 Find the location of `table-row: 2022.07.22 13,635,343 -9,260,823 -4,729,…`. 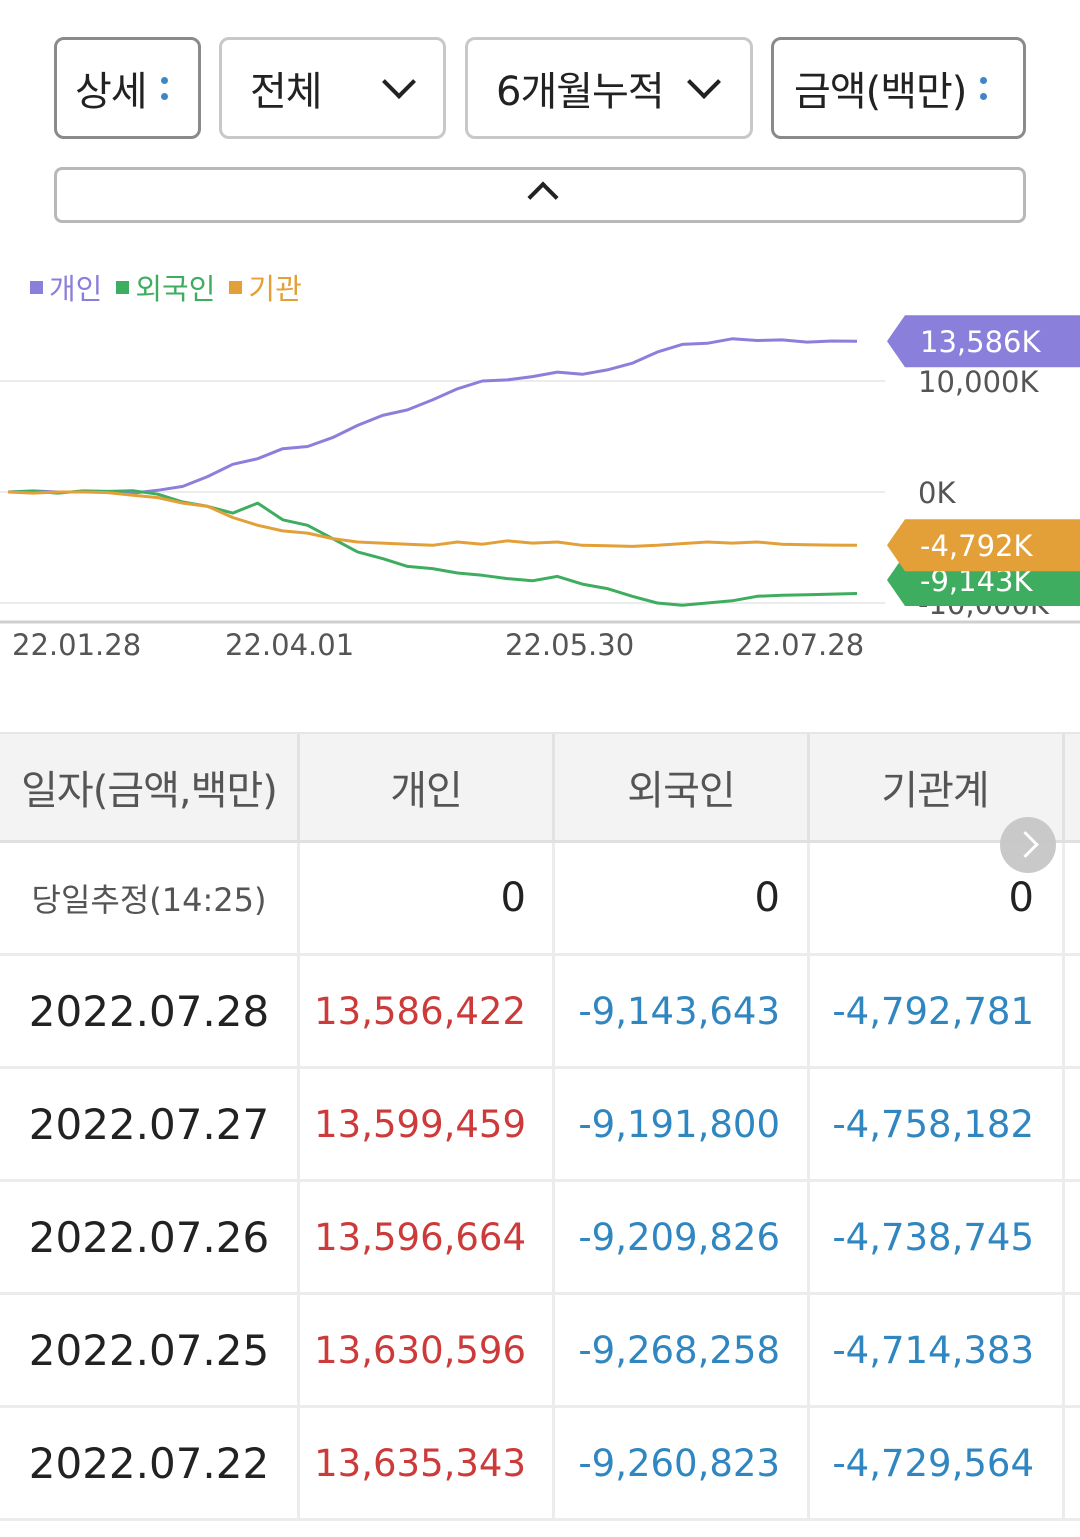

table-row: 2022.07.22 13,635,343 -9,260,823 -4,729,… is located at coordinates (540, 1464).